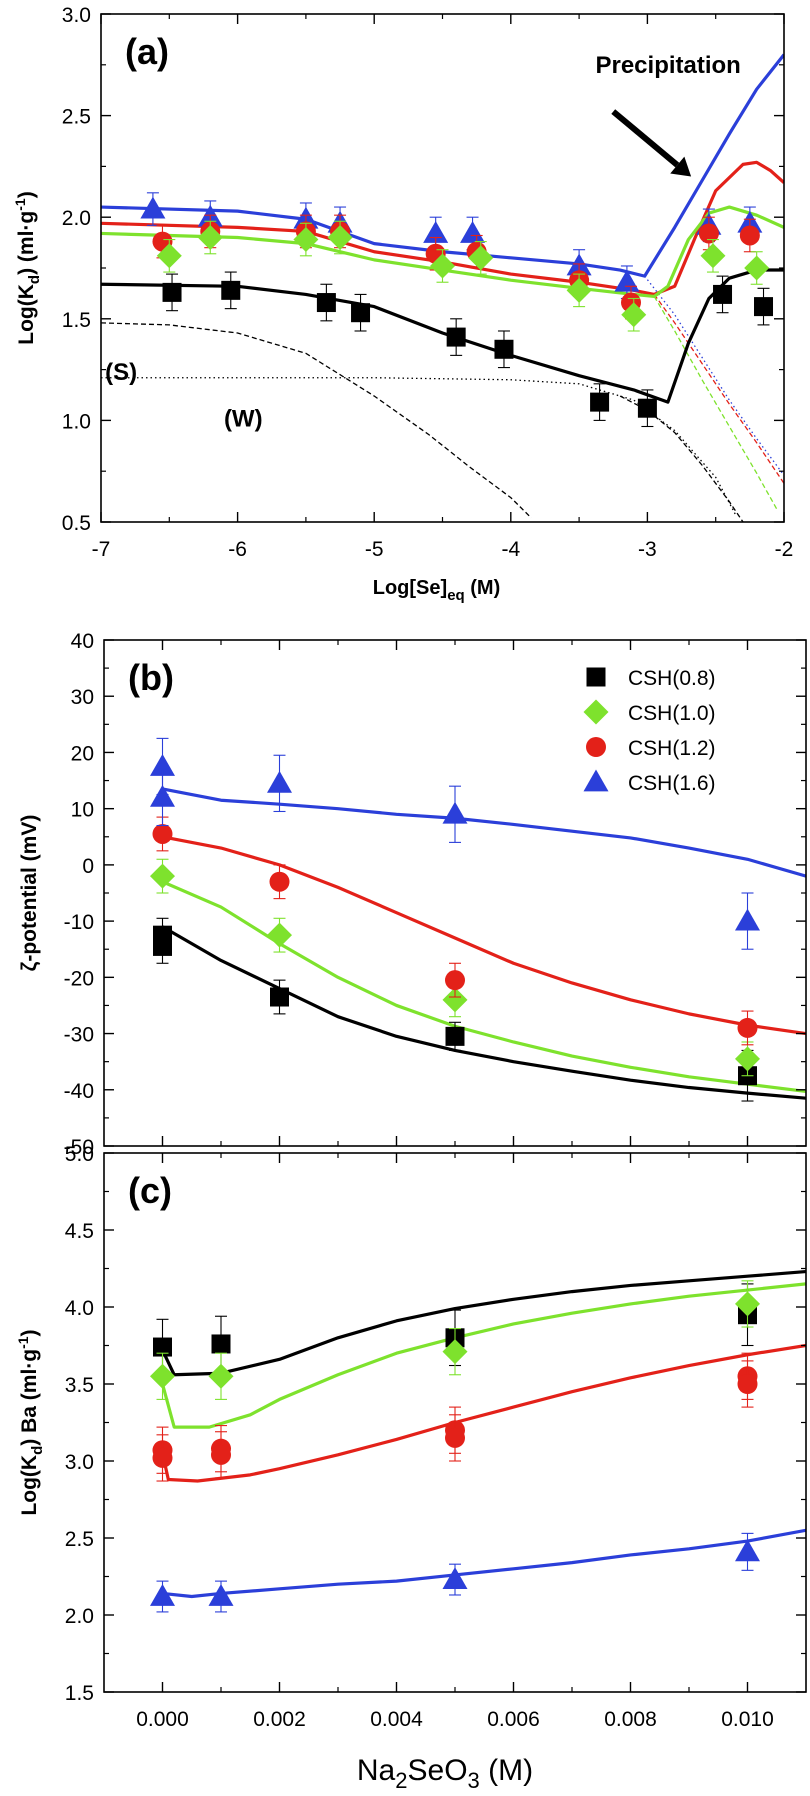 Image resolution: width=810 pixels, height=1796 pixels. Describe the element at coordinates (672, 783) in the screenshot. I see `legend-label: CSH(1.6)` at that location.